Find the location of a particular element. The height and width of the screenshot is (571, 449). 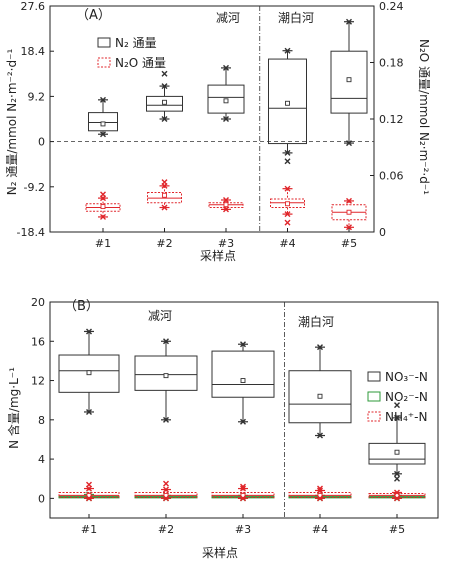

legend-label-no2: NO₂⁻-N is located at coordinates (406, 397).